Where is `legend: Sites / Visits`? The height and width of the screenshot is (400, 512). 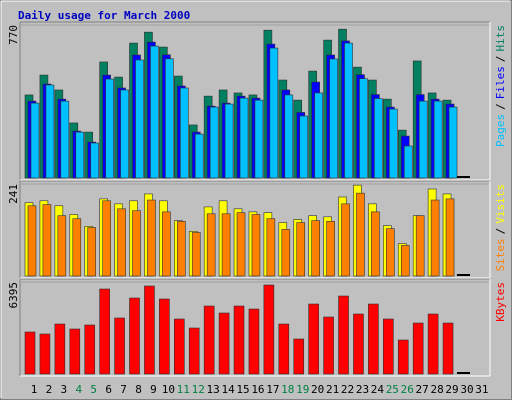 legend: Sites / Visits is located at coordinates (500, 228).